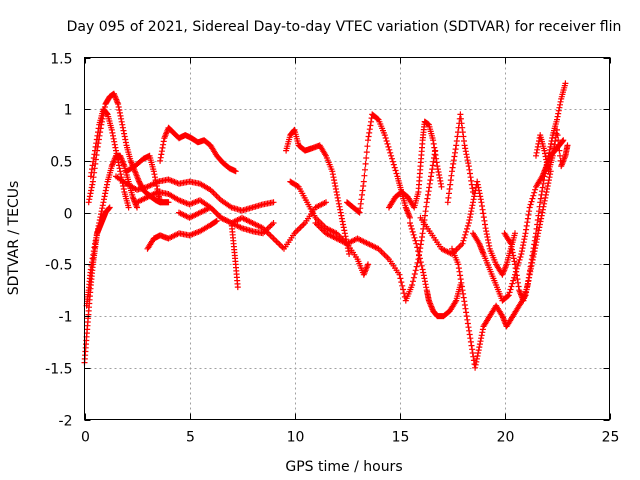 This screenshot has width=640, height=480. What do you see at coordinates (58, 266) in the screenshot?
I see `y-tick-label: -0.5` at bounding box center [58, 266].